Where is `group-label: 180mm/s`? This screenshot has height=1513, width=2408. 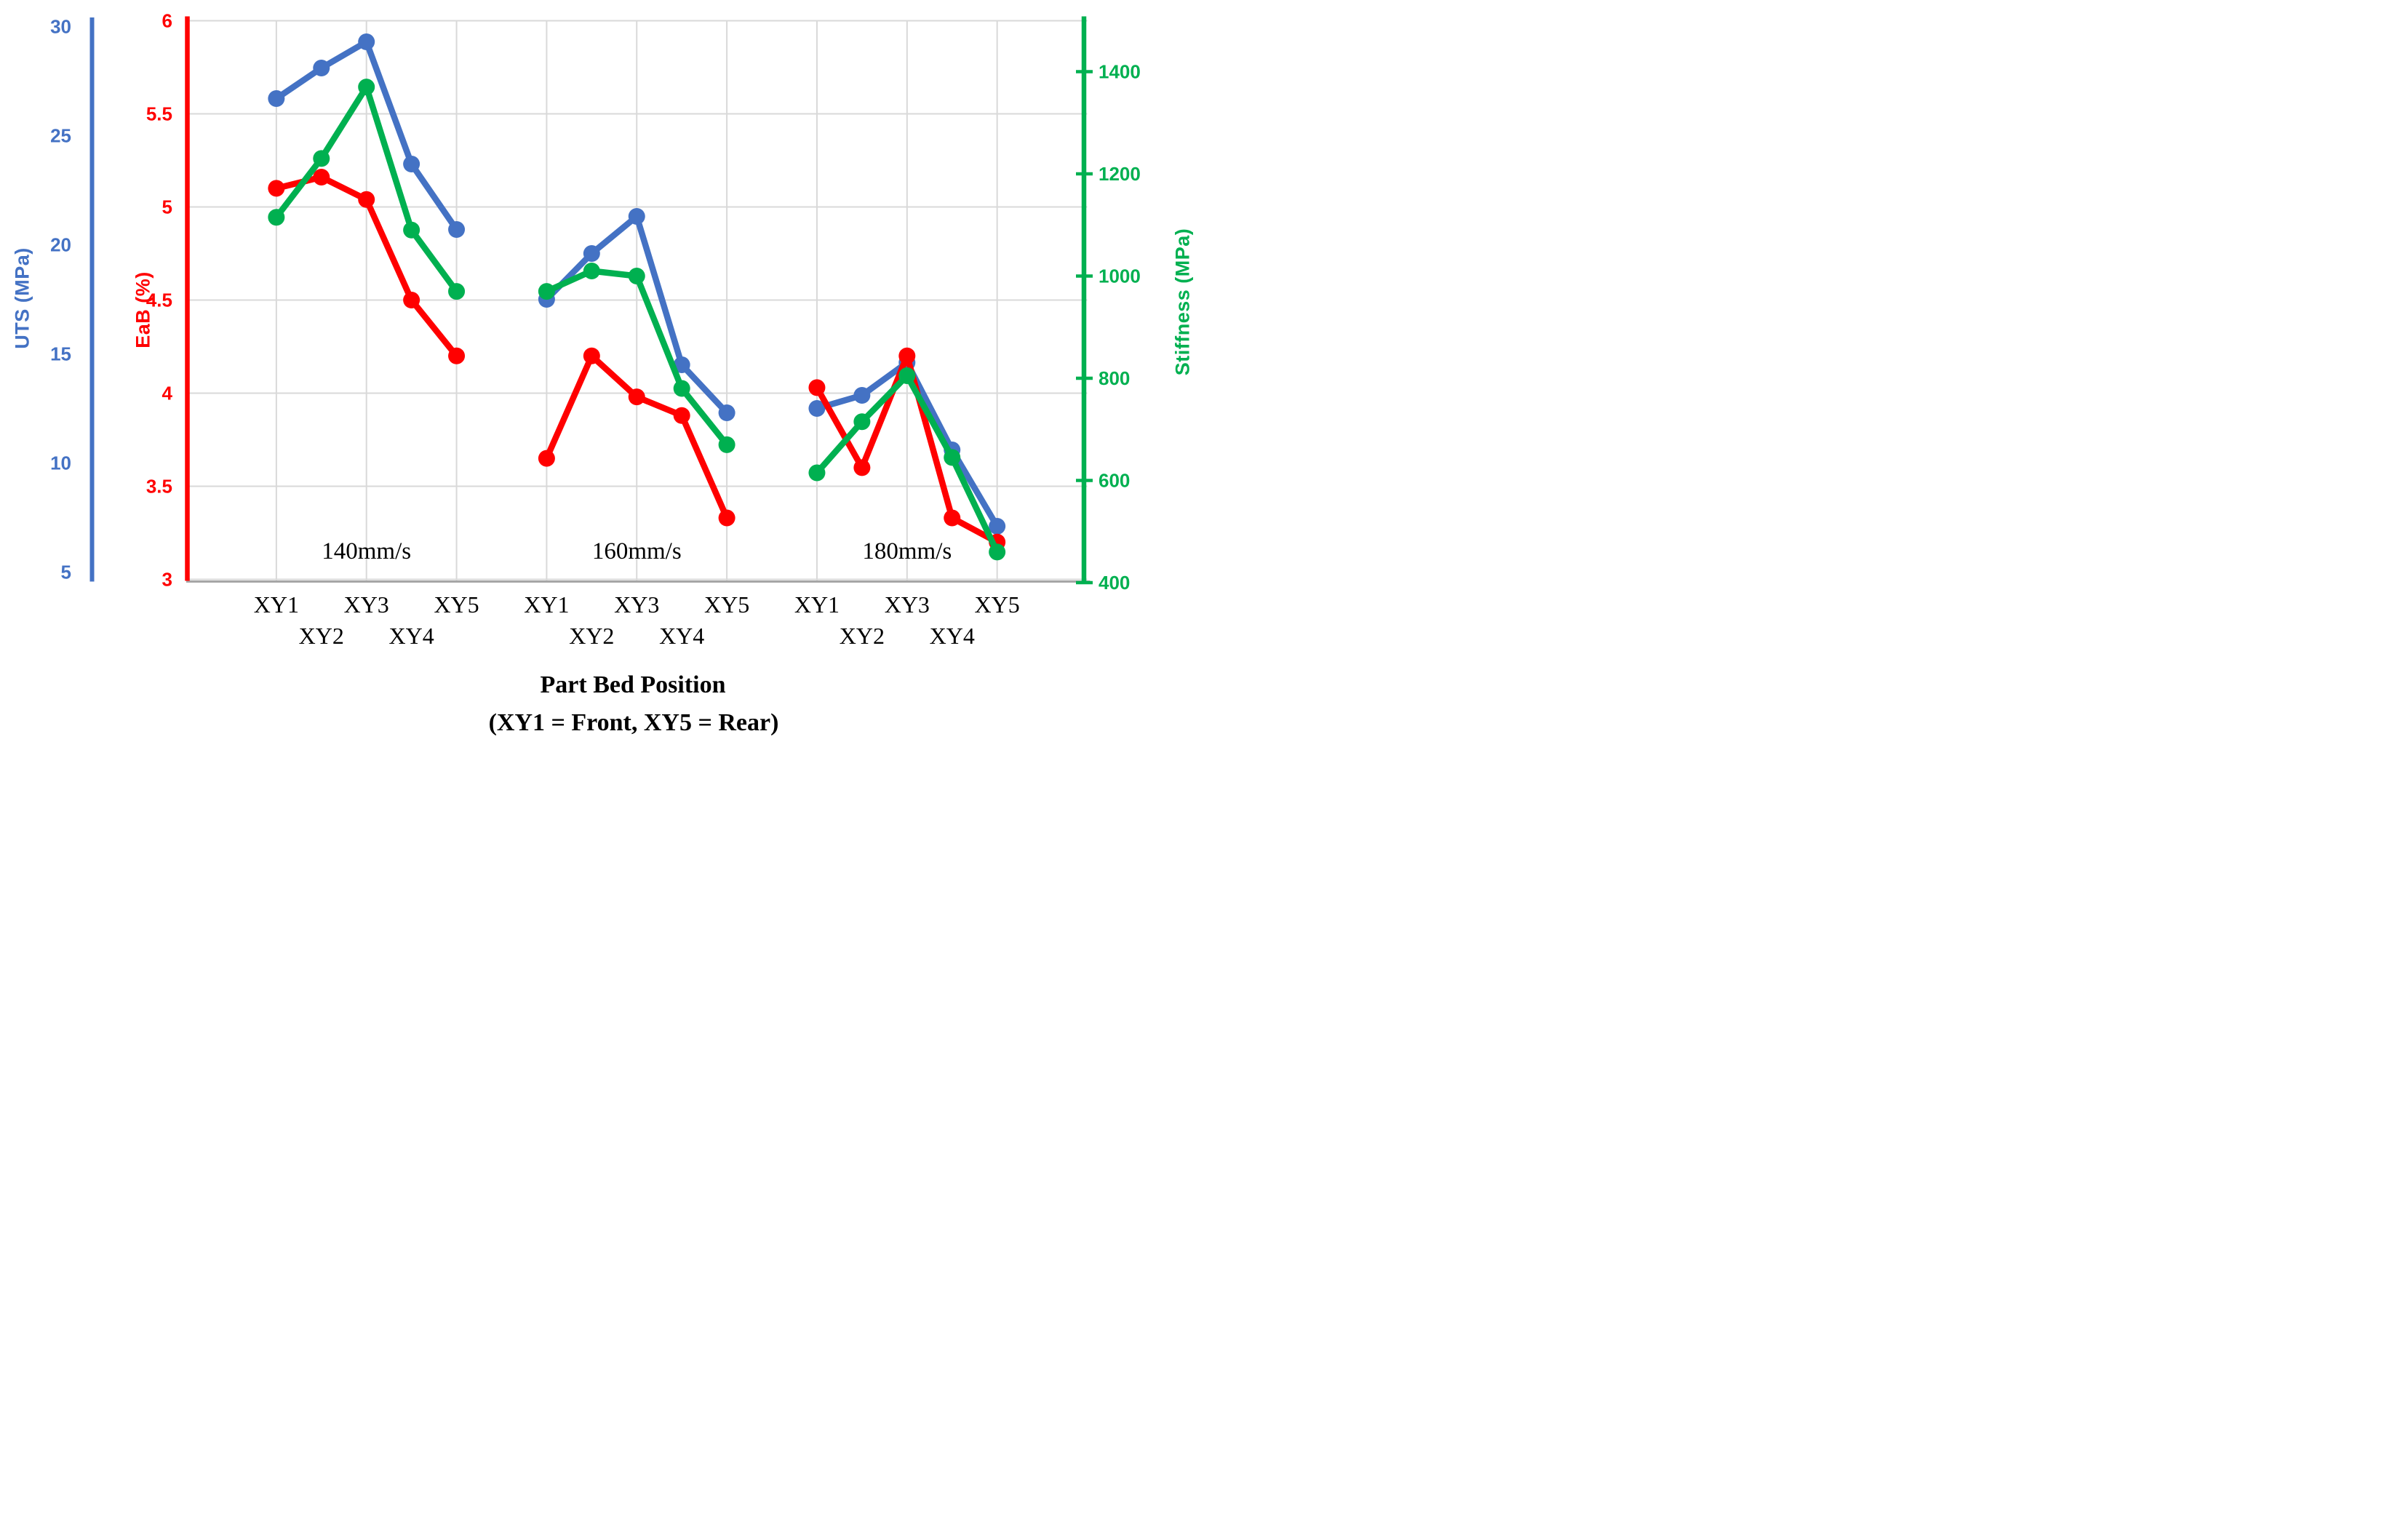
group-label: 180mm/s is located at coordinates (907, 551).